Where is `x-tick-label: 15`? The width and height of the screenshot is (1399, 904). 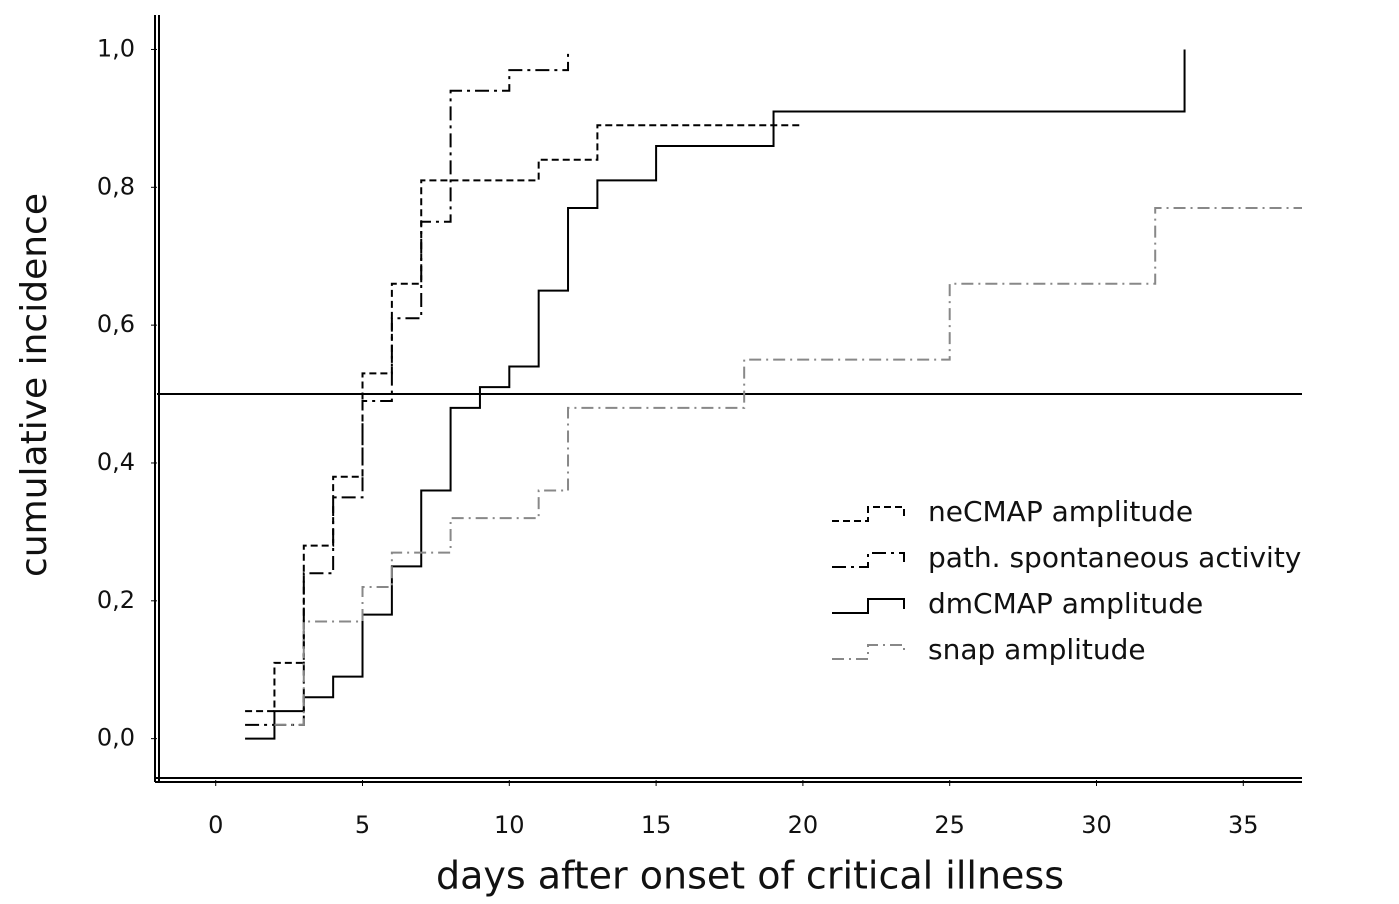 x-tick-label: 15 is located at coordinates (656, 825).